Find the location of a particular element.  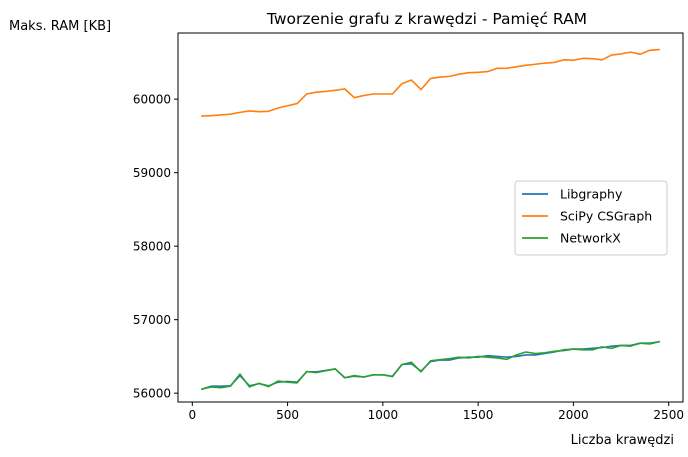

x-tick-label: 1500 is located at coordinates (478, 415).